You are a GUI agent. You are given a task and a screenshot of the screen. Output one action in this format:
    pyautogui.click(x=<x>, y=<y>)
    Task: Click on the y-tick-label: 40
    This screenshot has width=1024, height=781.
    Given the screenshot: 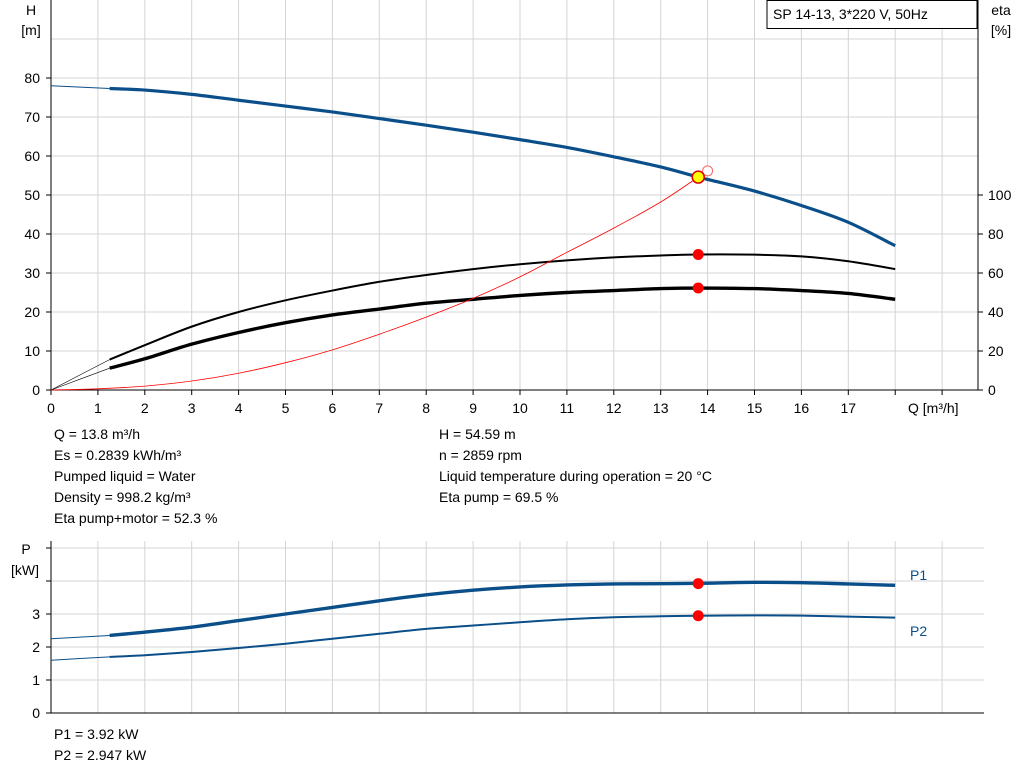 What is the action you would take?
    pyautogui.click(x=32, y=234)
    